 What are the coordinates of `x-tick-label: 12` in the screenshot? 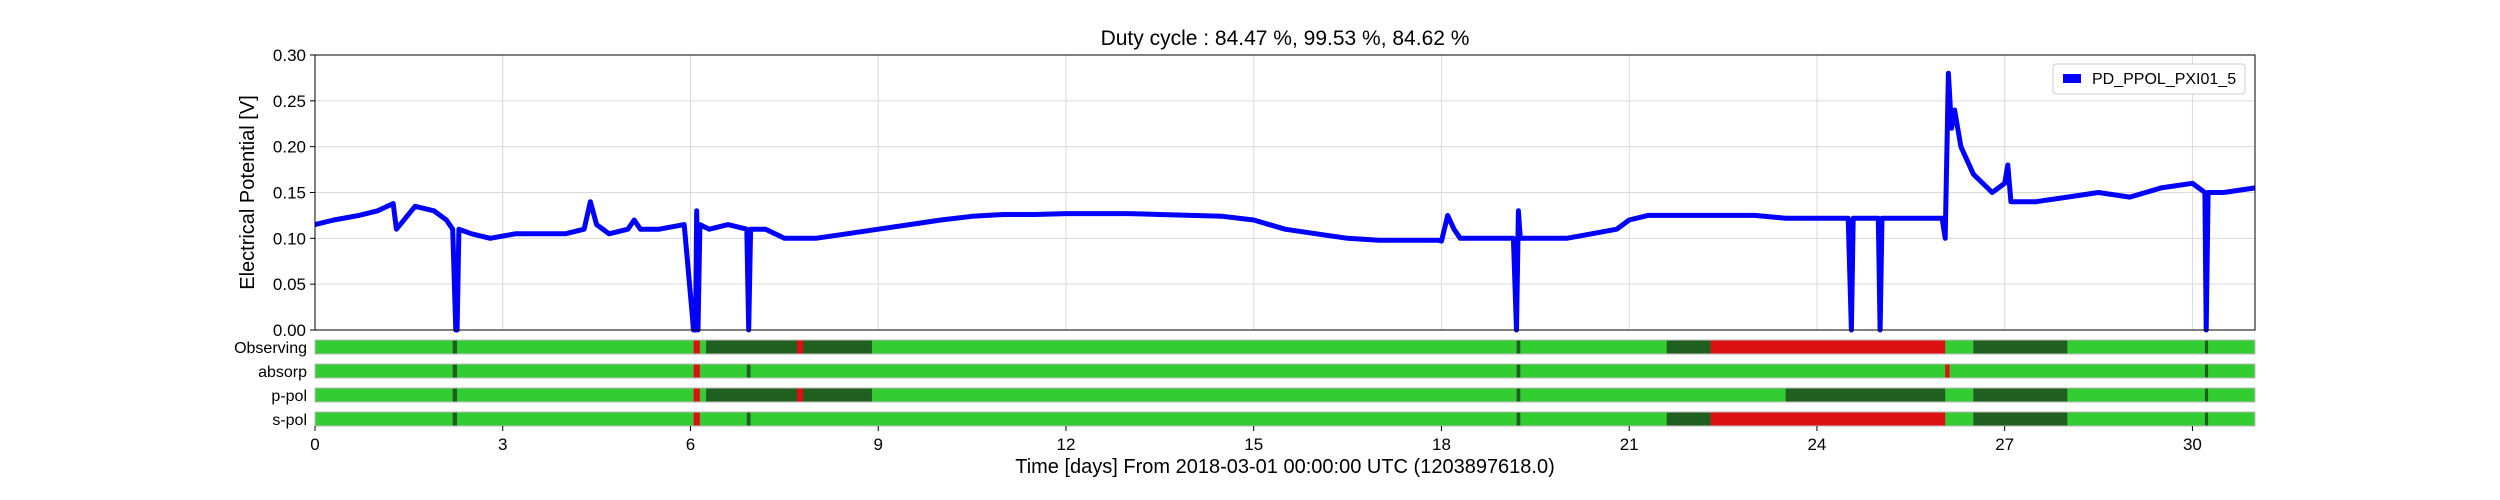 It's located at (1066, 444).